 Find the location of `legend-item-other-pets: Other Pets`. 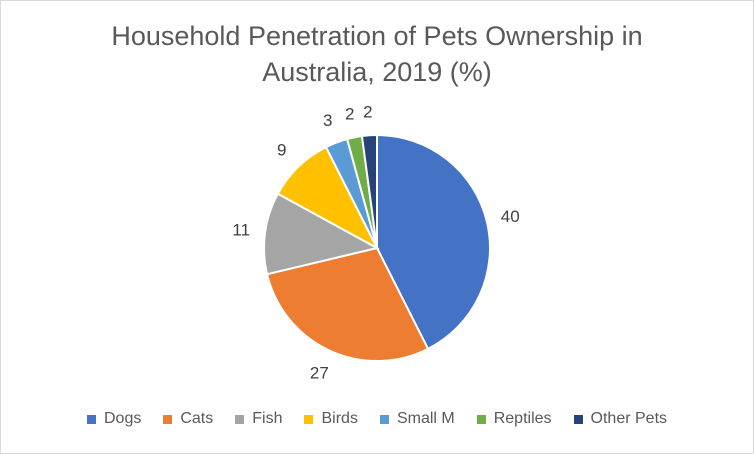

legend-item-other-pets: Other Pets is located at coordinates (620, 419).